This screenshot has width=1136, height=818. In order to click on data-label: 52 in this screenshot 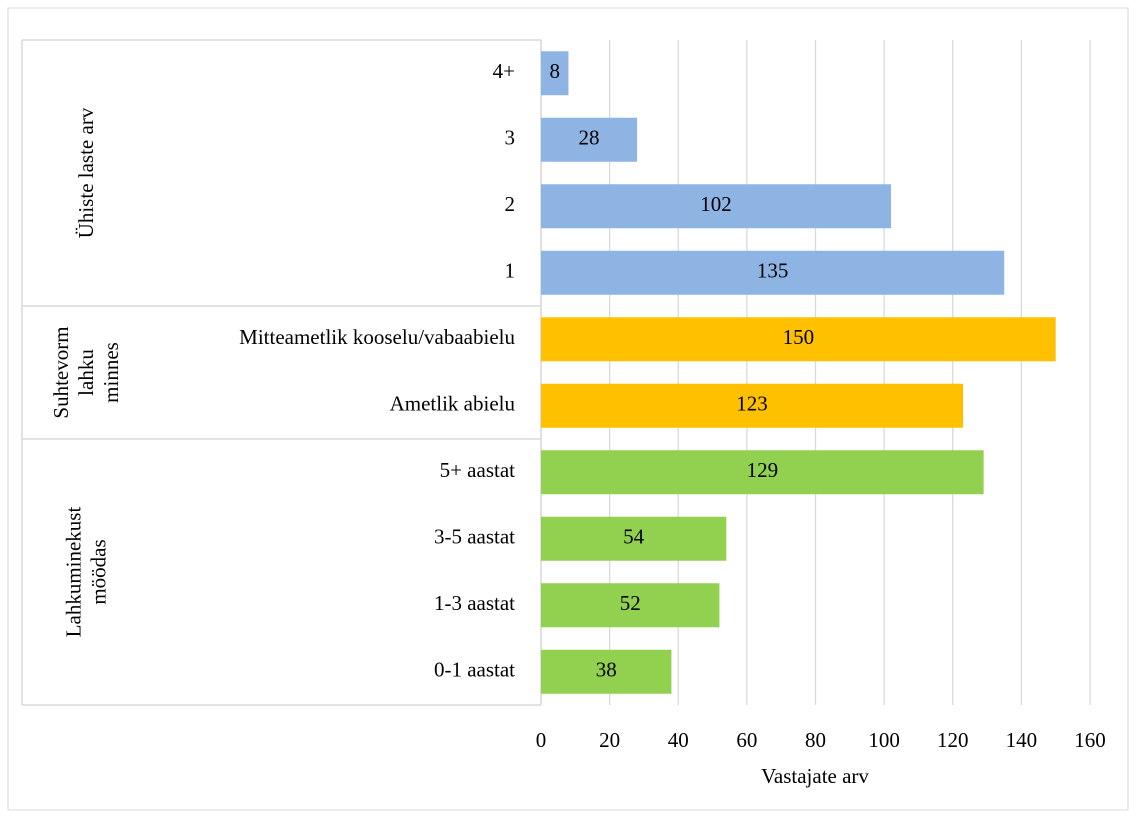, I will do `click(630, 603)`.